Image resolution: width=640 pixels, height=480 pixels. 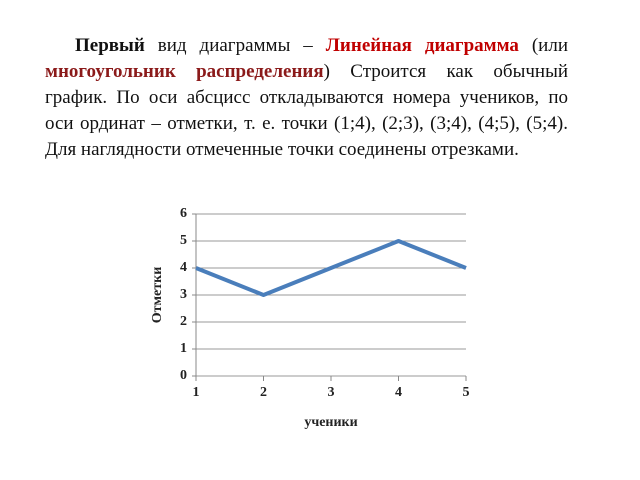 What do you see at coordinates (422, 45) in the screenshot?
I see `text-run: Линейная диаграмма` at bounding box center [422, 45].